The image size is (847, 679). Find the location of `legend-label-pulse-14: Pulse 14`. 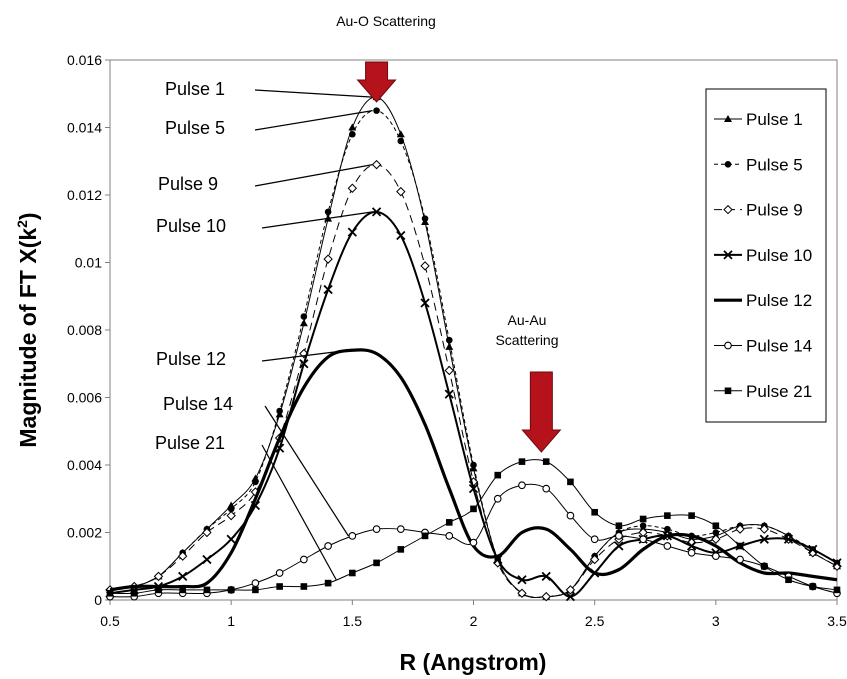

legend-label-pulse-14: Pulse 14 is located at coordinates (779, 346).